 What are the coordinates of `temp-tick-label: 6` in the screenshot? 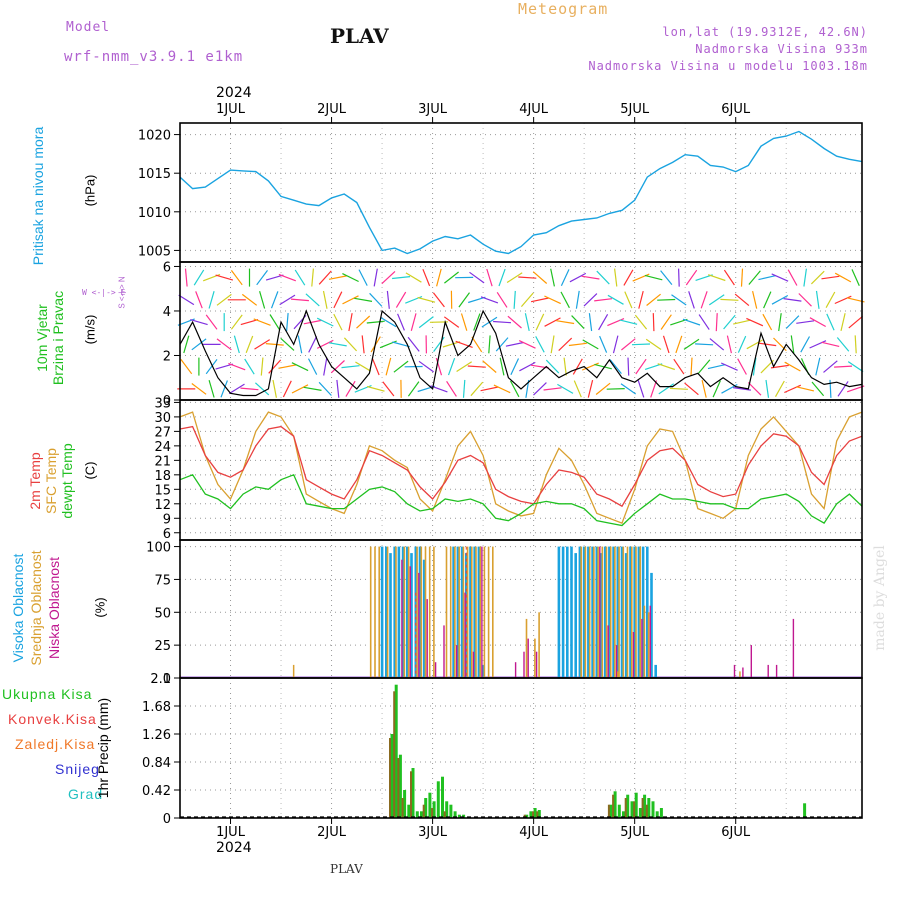 It's located at (167, 534).